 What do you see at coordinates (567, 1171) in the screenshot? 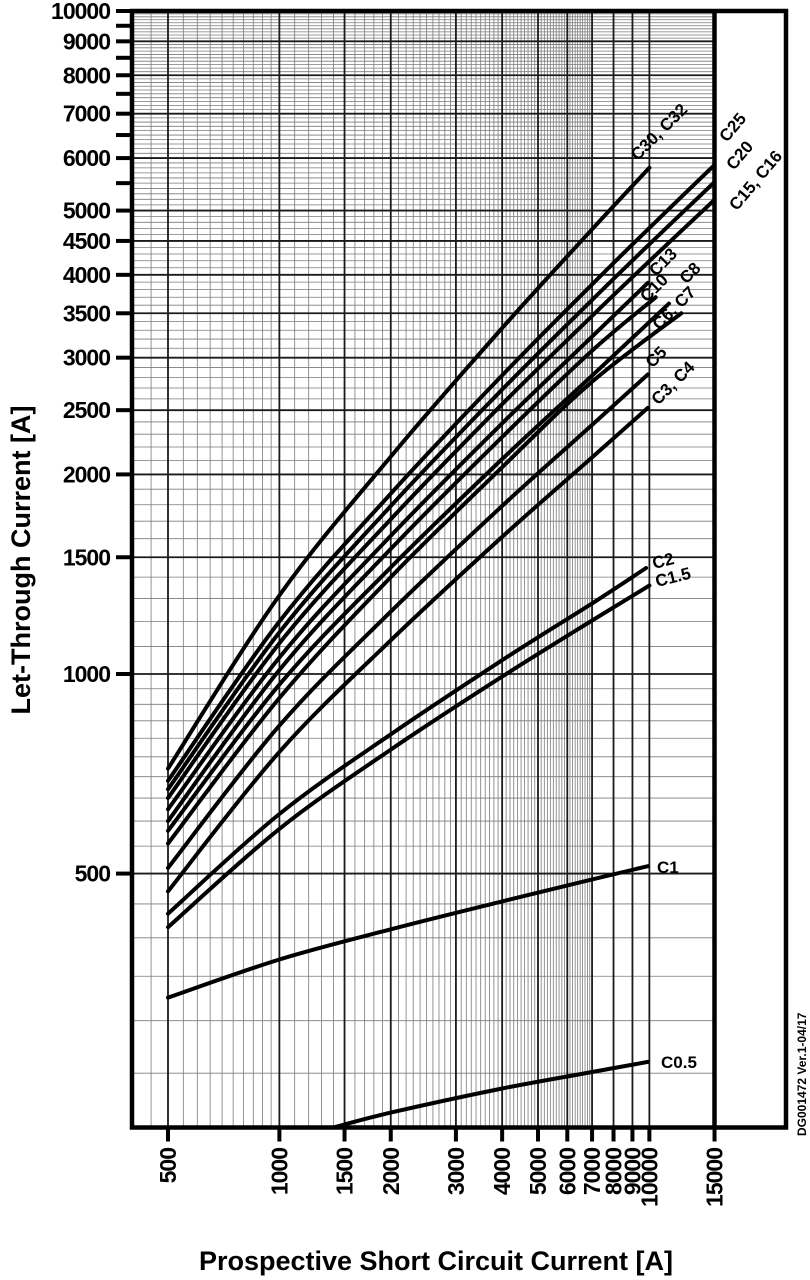
I see `x-tick-label: 6000` at bounding box center [567, 1171].